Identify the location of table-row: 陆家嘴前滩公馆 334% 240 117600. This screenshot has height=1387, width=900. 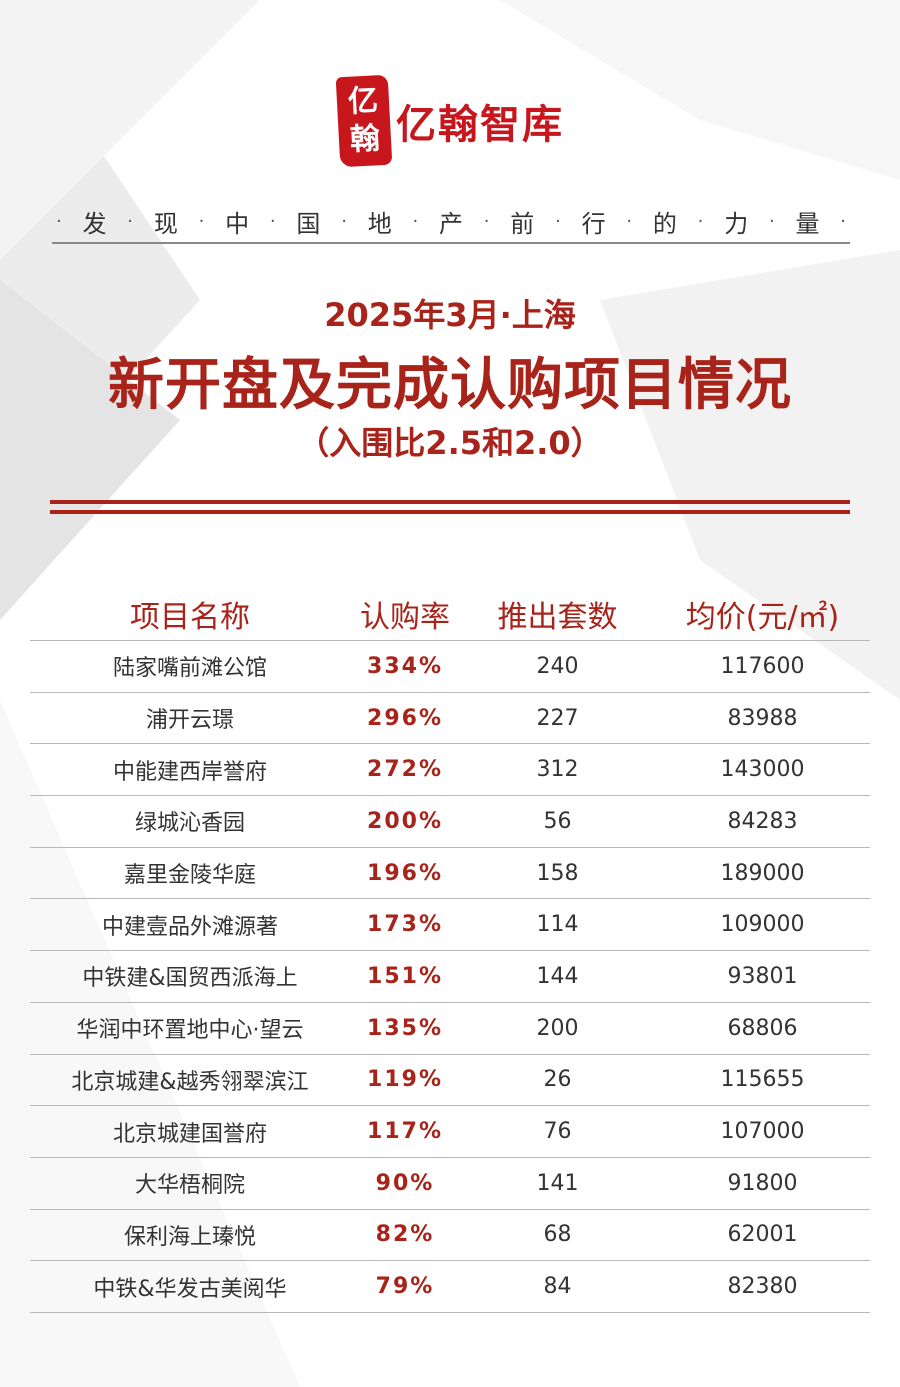
(450, 667).